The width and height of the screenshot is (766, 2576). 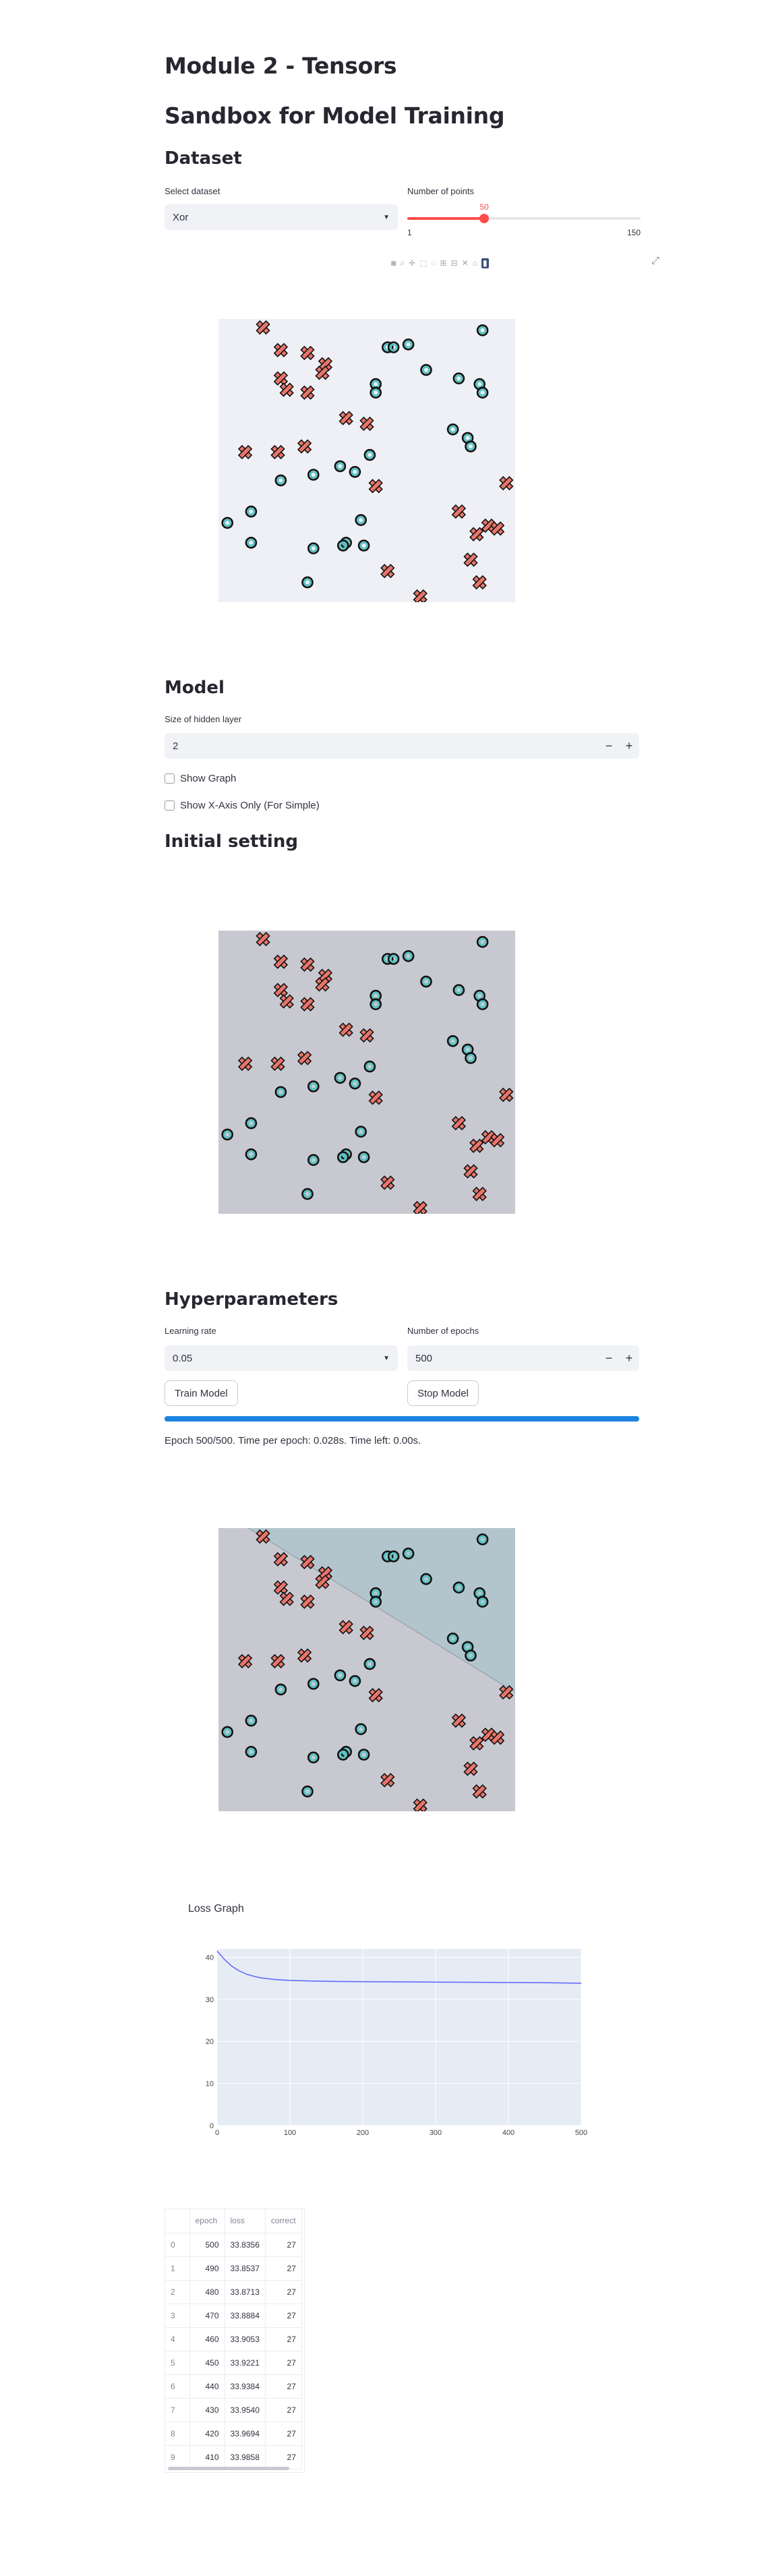 I want to click on table-cell: 33.8537, so click(x=246, y=2268).